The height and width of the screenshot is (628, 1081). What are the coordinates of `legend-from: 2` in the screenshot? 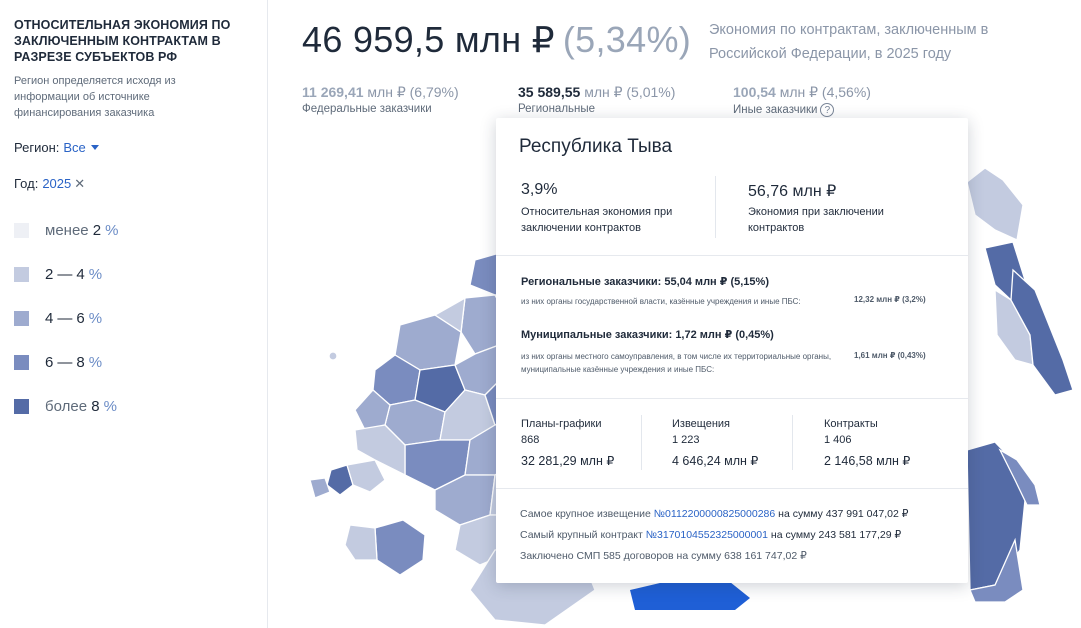 It's located at (49, 274).